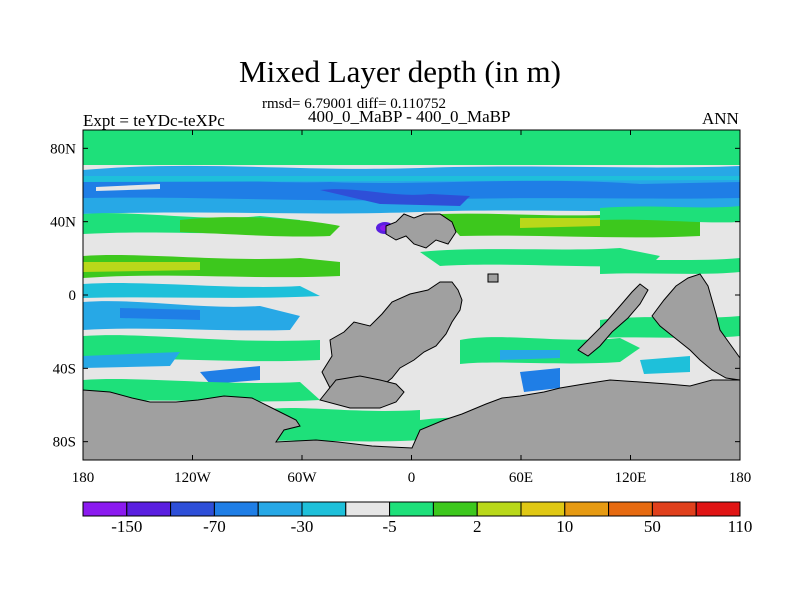 The height and width of the screenshot is (600, 800). I want to click on experiment-label: Expt = teYDc-teXPc, so click(154, 120).